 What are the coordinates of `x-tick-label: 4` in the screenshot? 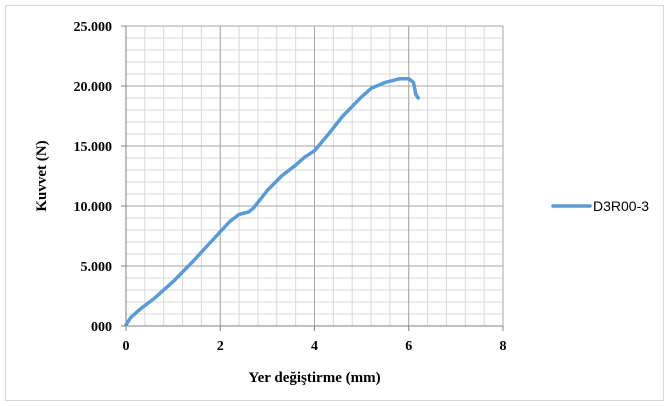 It's located at (314, 346).